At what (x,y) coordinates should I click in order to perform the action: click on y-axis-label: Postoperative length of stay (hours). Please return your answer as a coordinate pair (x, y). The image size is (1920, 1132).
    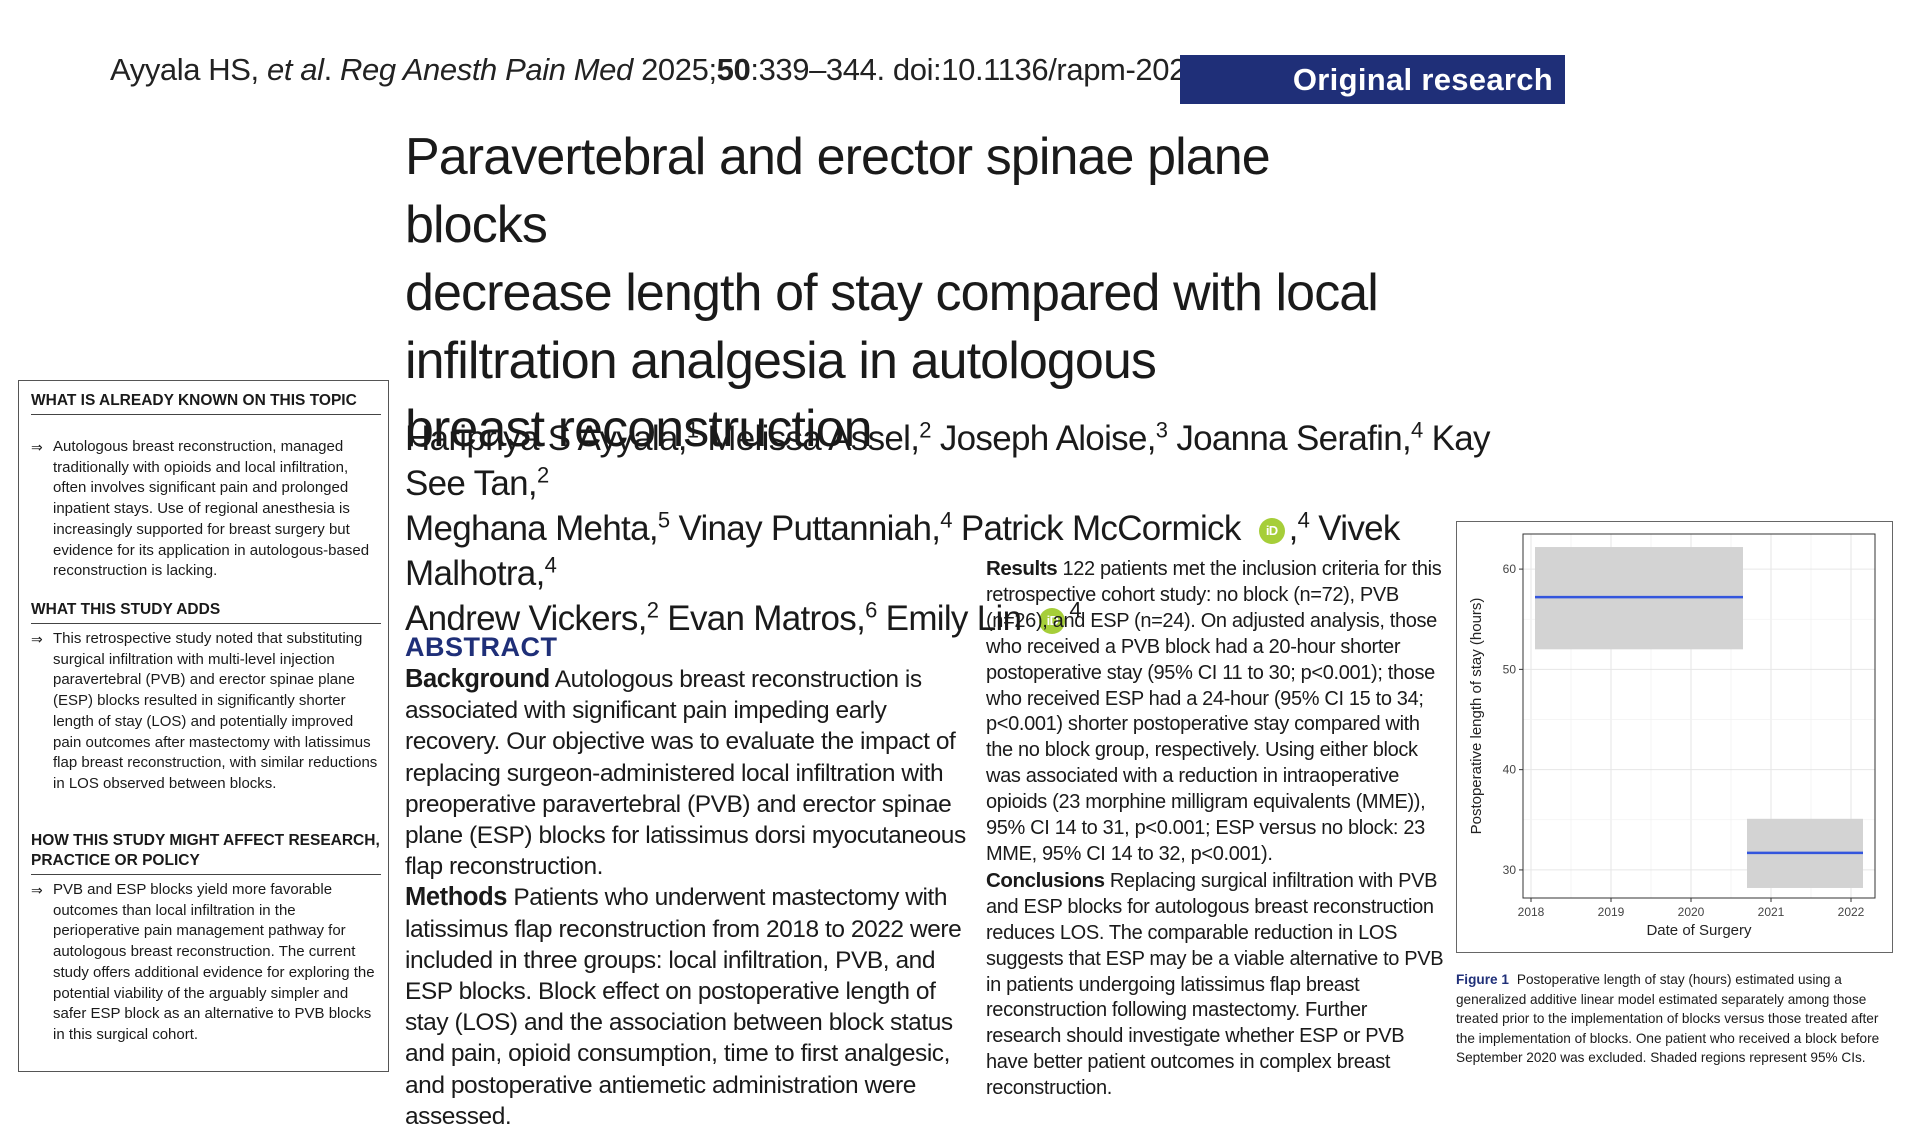
    Looking at the image, I should click on (1476, 716).